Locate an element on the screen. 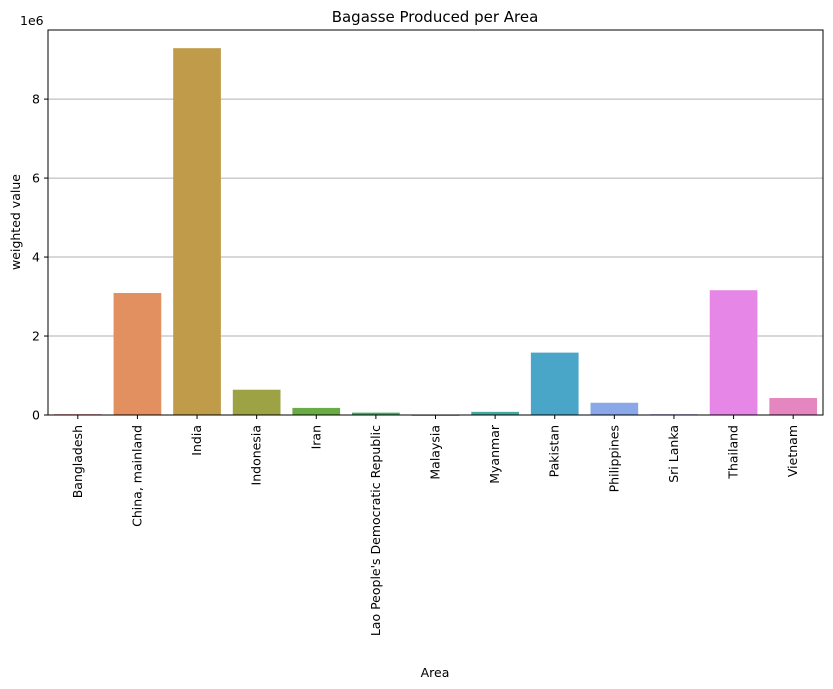  x-axis-label: Area is located at coordinates (435, 672).